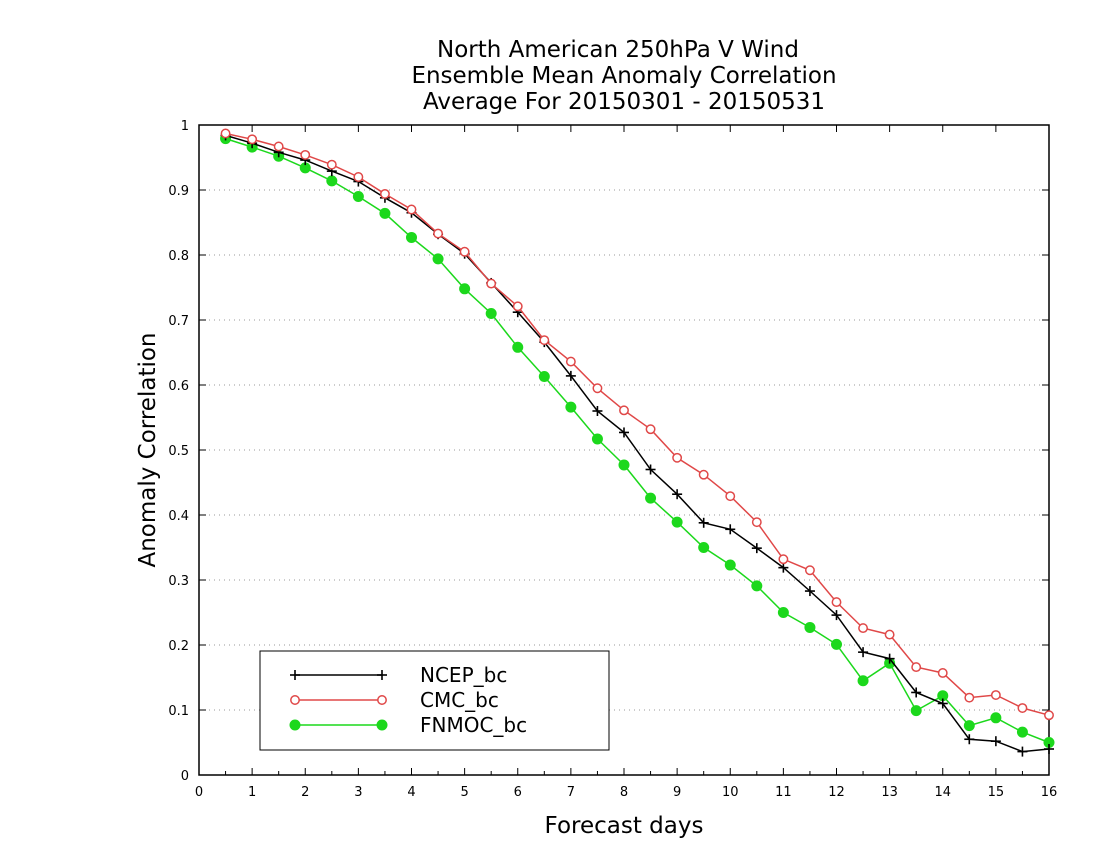  Describe the element at coordinates (618, 50) in the screenshot. I see `chart-title-line-1: North American 250hPa V Wind` at that location.